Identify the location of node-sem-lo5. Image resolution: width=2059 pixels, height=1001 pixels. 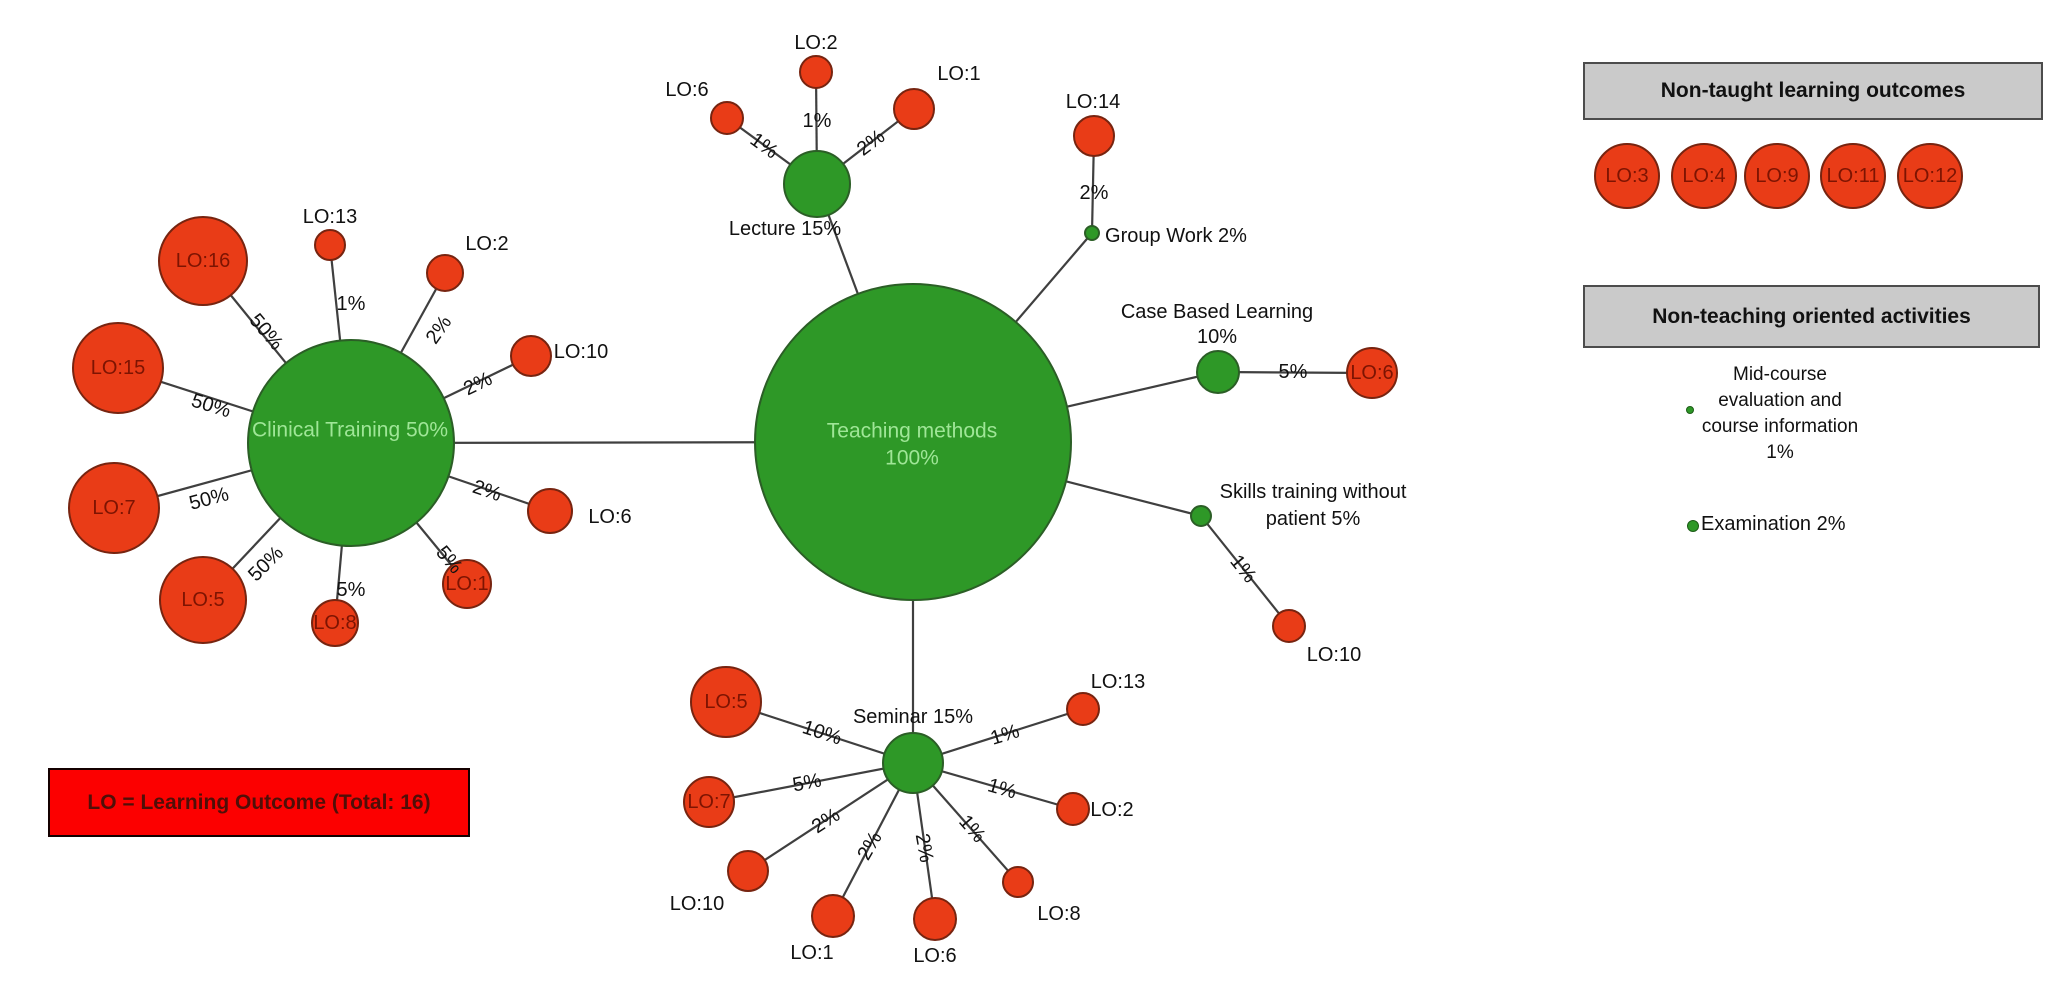
(726, 702).